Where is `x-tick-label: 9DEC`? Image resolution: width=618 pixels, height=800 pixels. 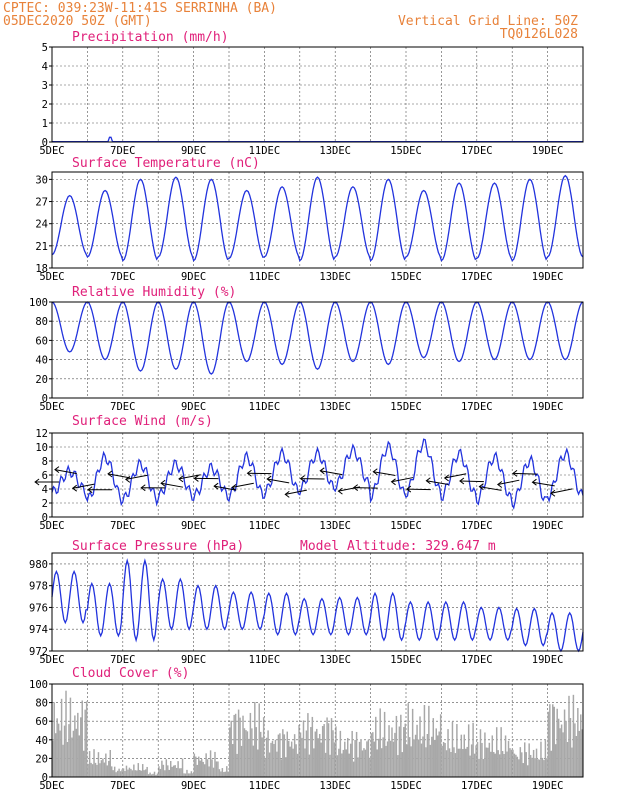
x-tick-label: 9DEC is located at coordinates (193, 660).